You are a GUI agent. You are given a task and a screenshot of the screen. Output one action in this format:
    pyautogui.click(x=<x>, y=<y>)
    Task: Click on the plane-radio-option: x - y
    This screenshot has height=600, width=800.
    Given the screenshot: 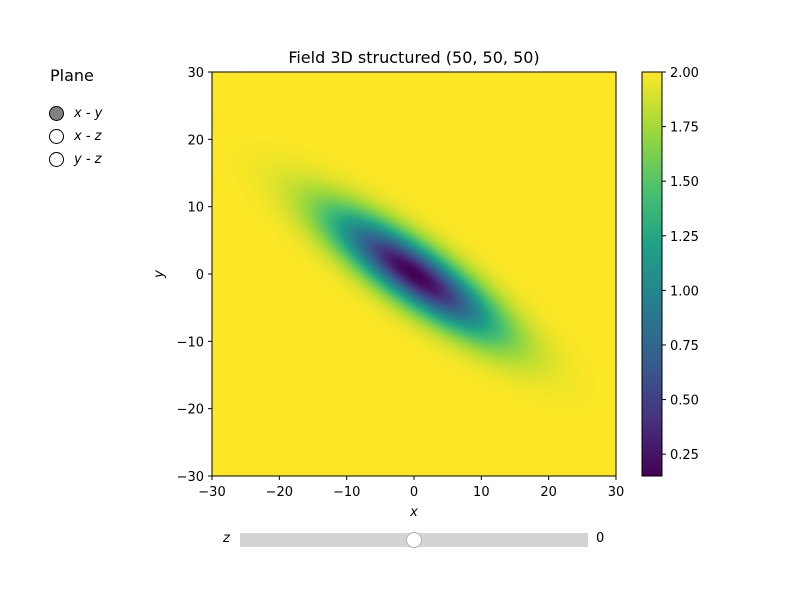 What is the action you would take?
    pyautogui.click(x=75, y=113)
    